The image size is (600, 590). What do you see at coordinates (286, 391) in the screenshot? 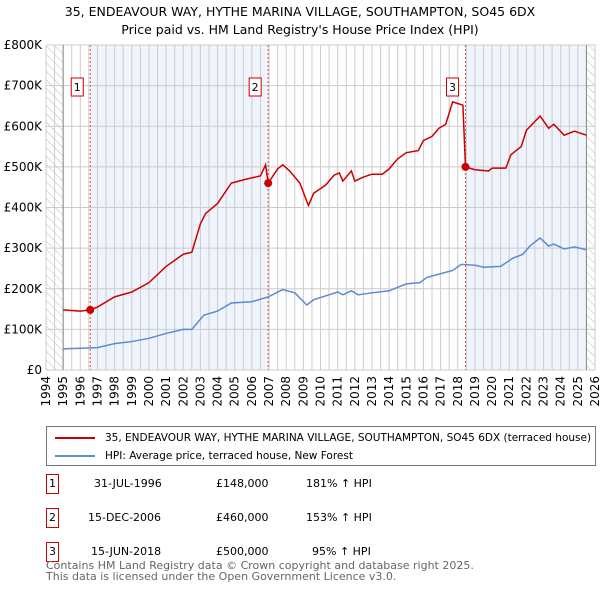
I see `x-tick-label: 2008` at bounding box center [286, 391].